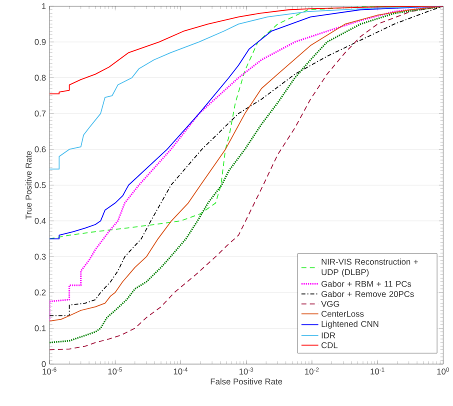  Describe the element at coordinates (28, 185) in the screenshot. I see `y-axis-title: True Positive Rate` at that location.